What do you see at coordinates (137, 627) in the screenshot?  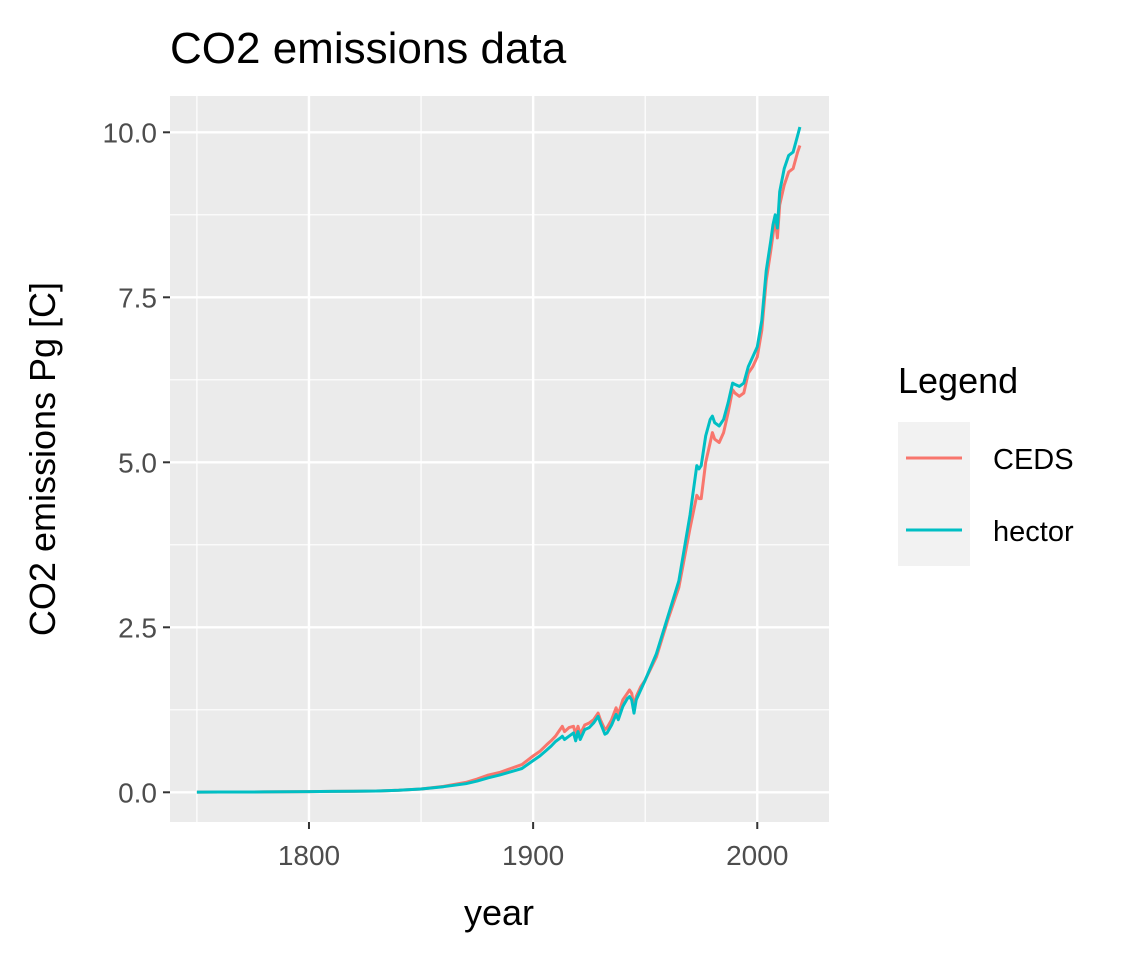 I see `y-tick-label: 2.5` at bounding box center [137, 627].